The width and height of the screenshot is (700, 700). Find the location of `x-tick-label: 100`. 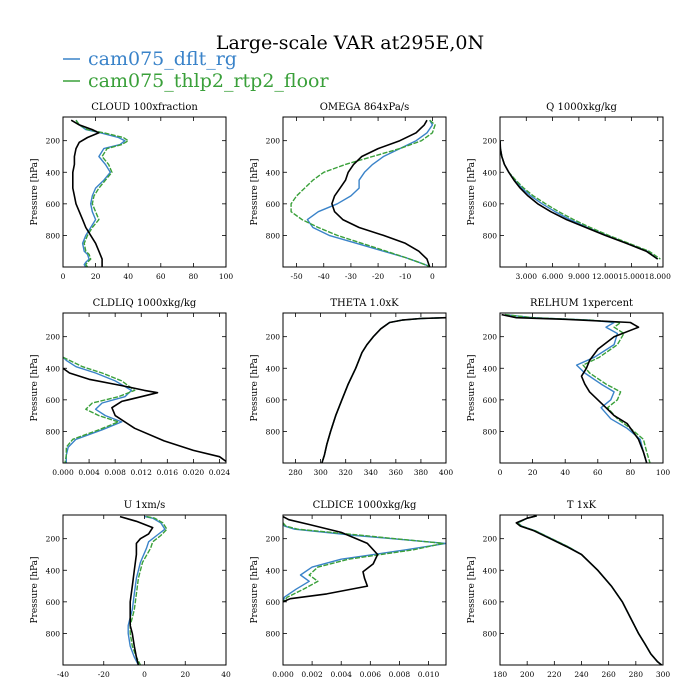

x-tick-label: 100 is located at coordinates (663, 472).